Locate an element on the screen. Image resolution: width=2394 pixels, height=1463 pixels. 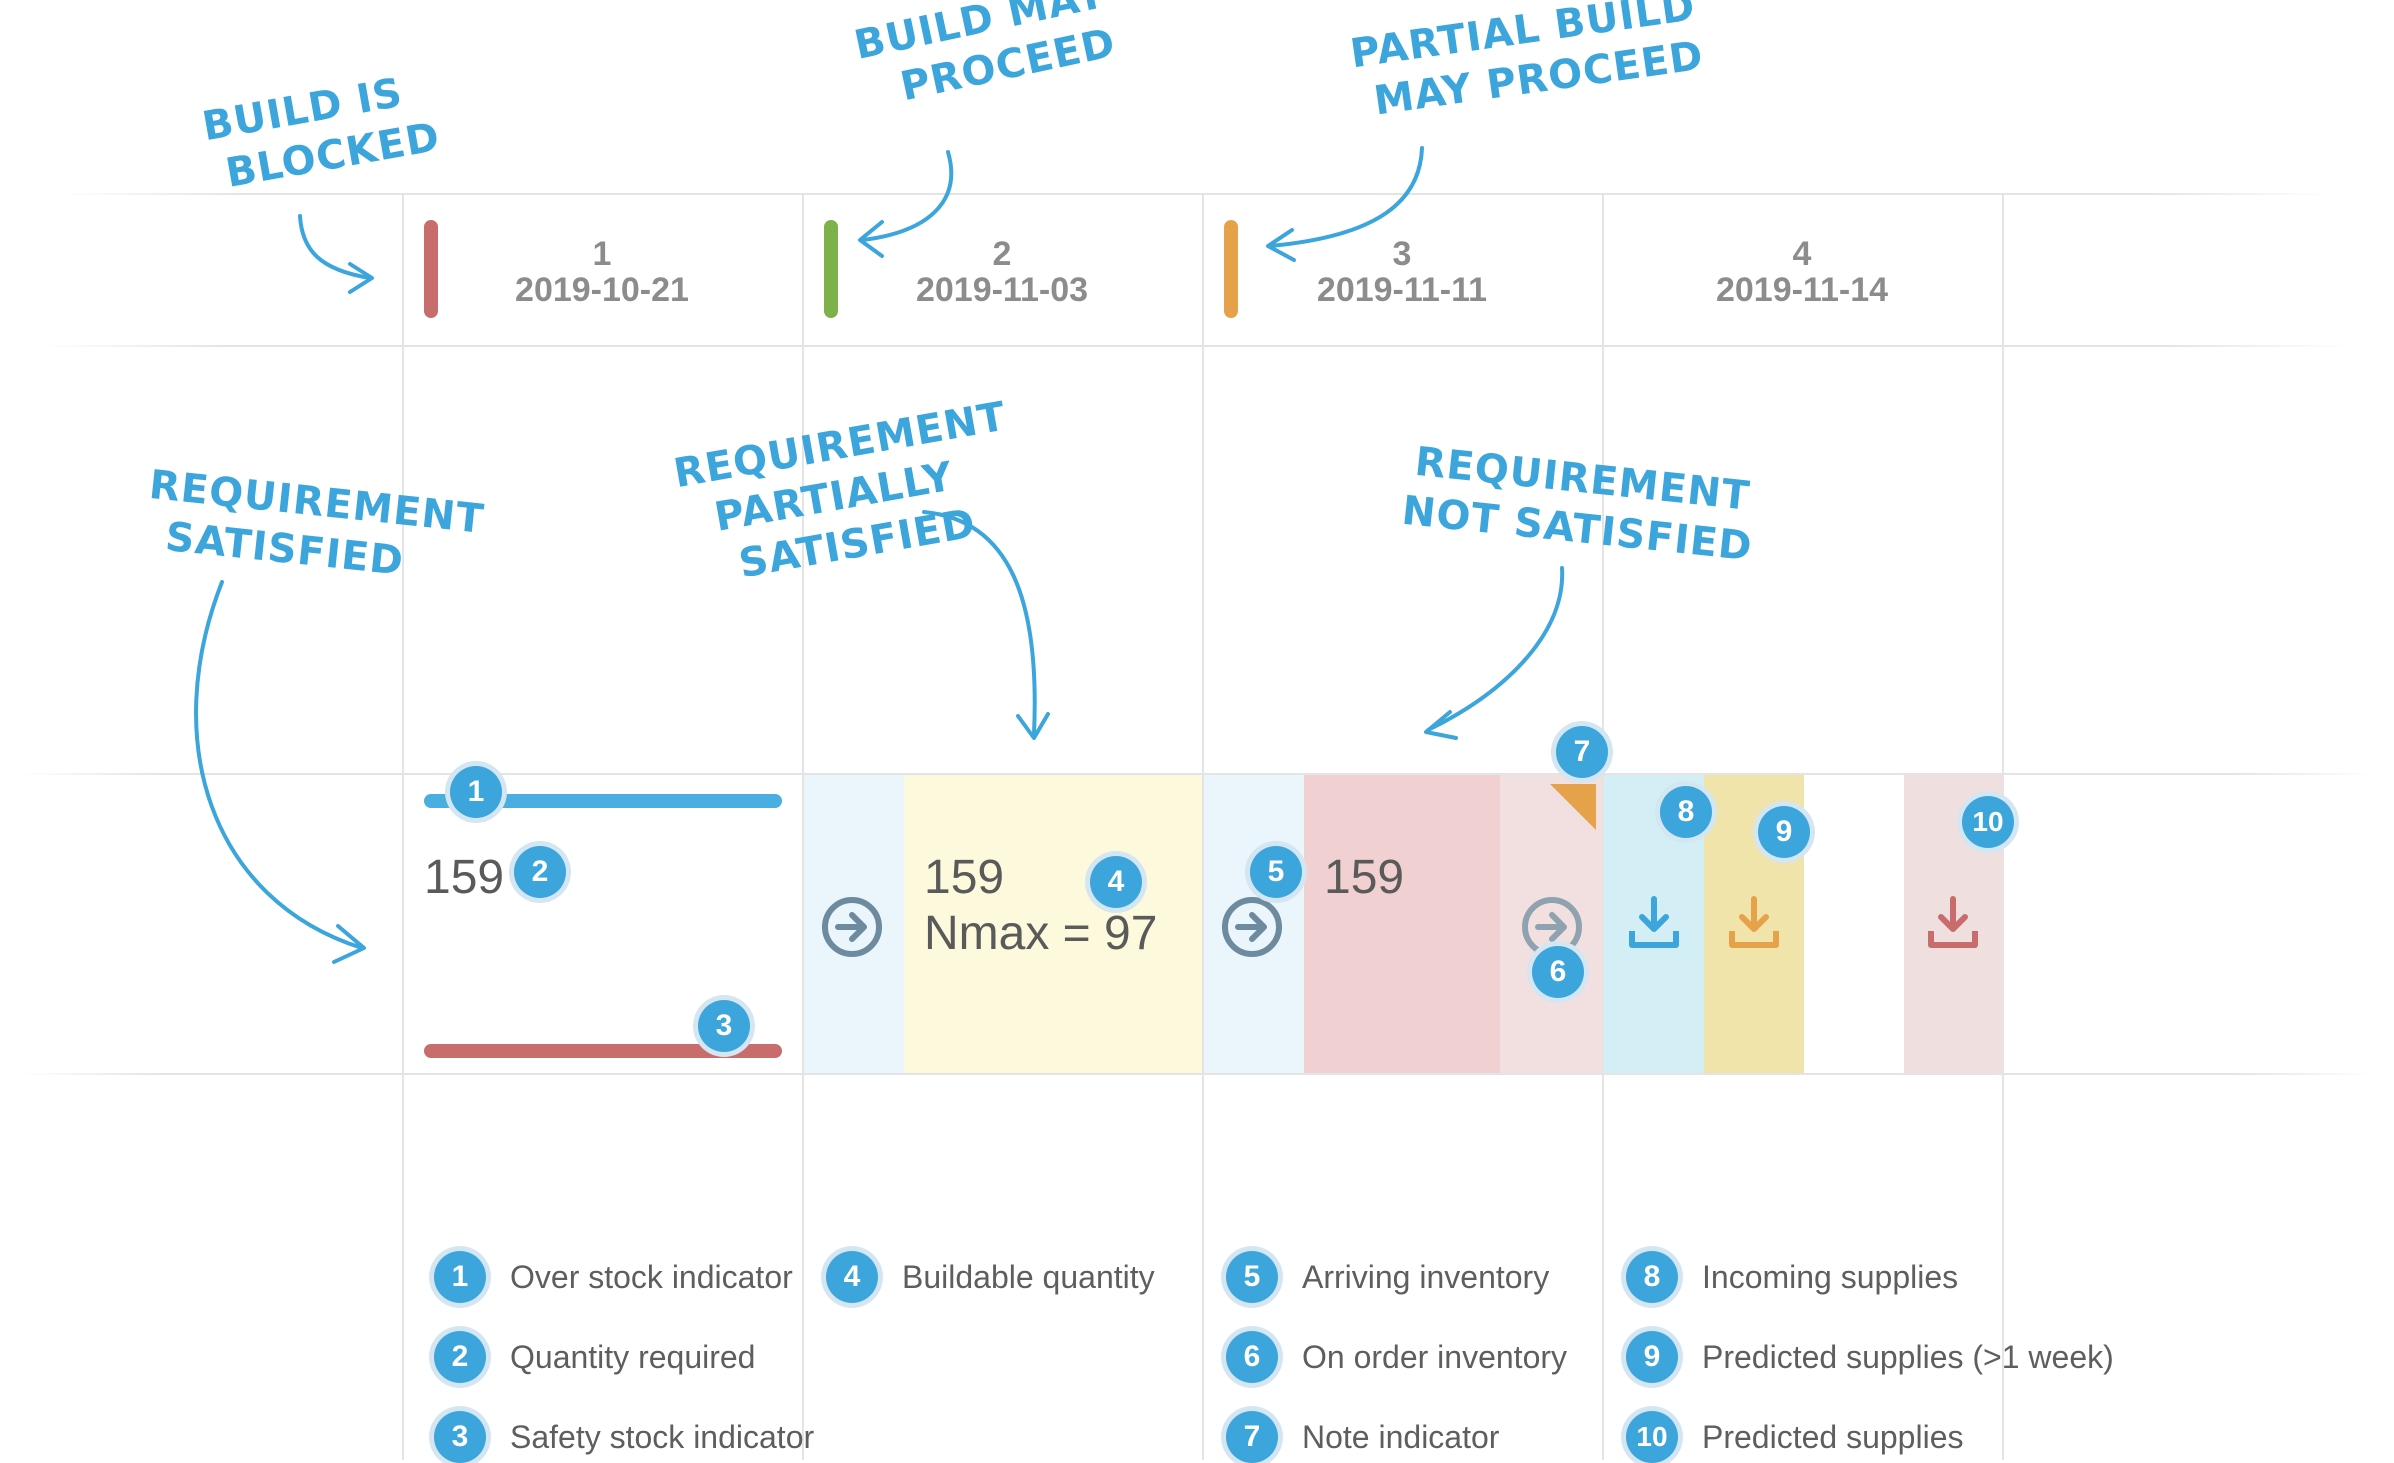
badge-on-order: 6 is located at coordinates (1558, 972).